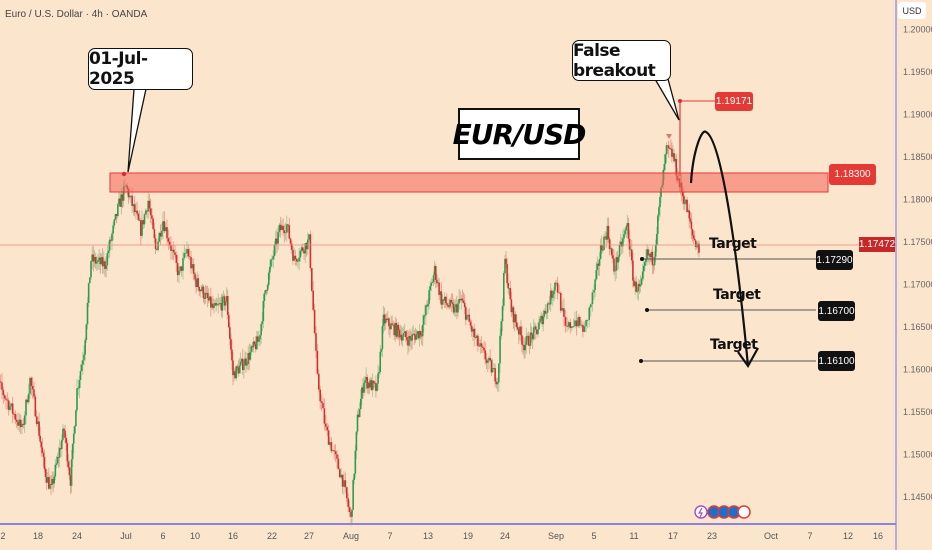  I want to click on currency-badge: USD, so click(912, 10).